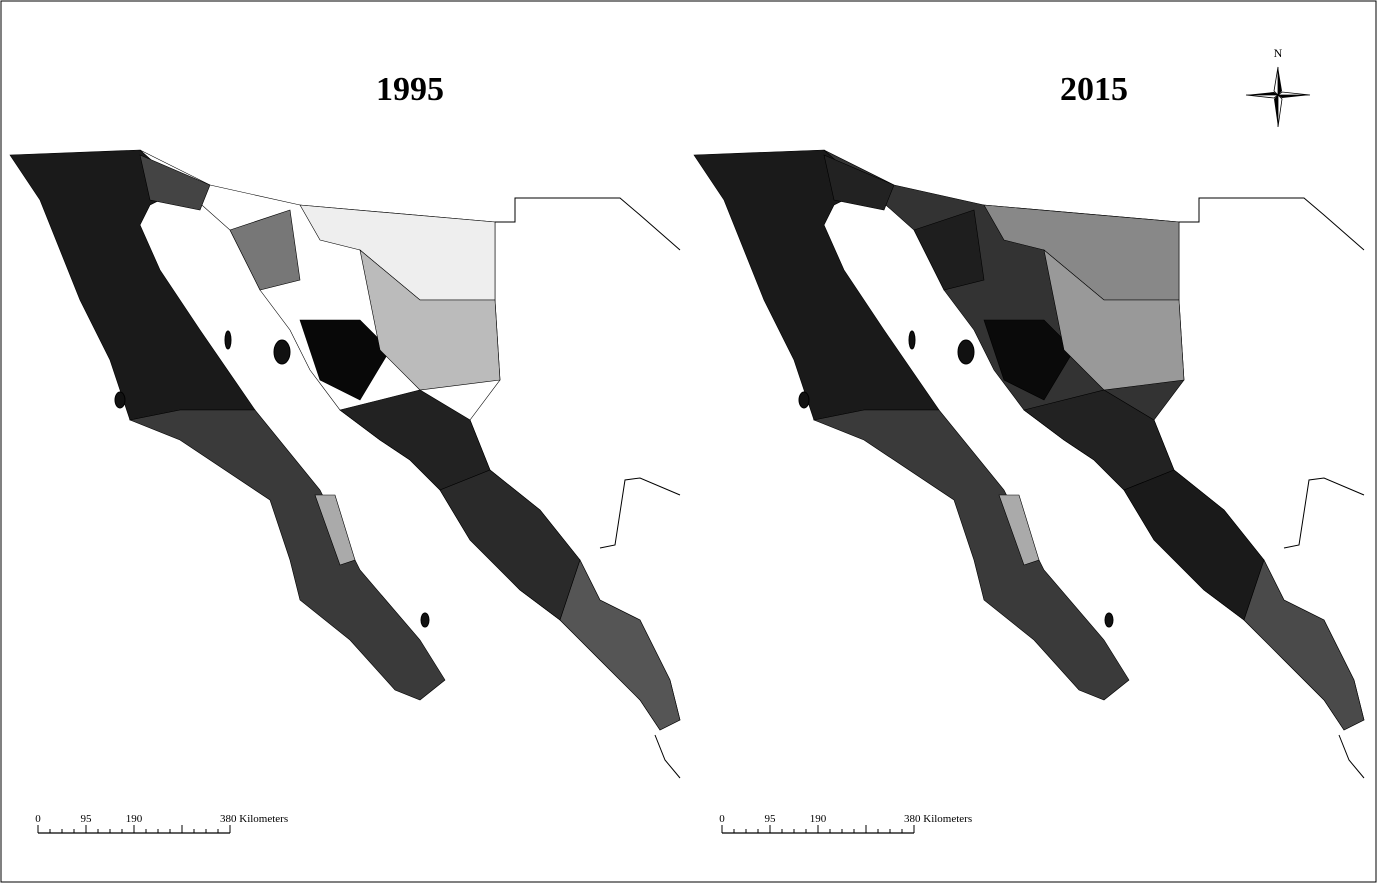 This screenshot has height=883, width=1377. What do you see at coordinates (1278, 53) in the screenshot?
I see `compass-label: N` at bounding box center [1278, 53].